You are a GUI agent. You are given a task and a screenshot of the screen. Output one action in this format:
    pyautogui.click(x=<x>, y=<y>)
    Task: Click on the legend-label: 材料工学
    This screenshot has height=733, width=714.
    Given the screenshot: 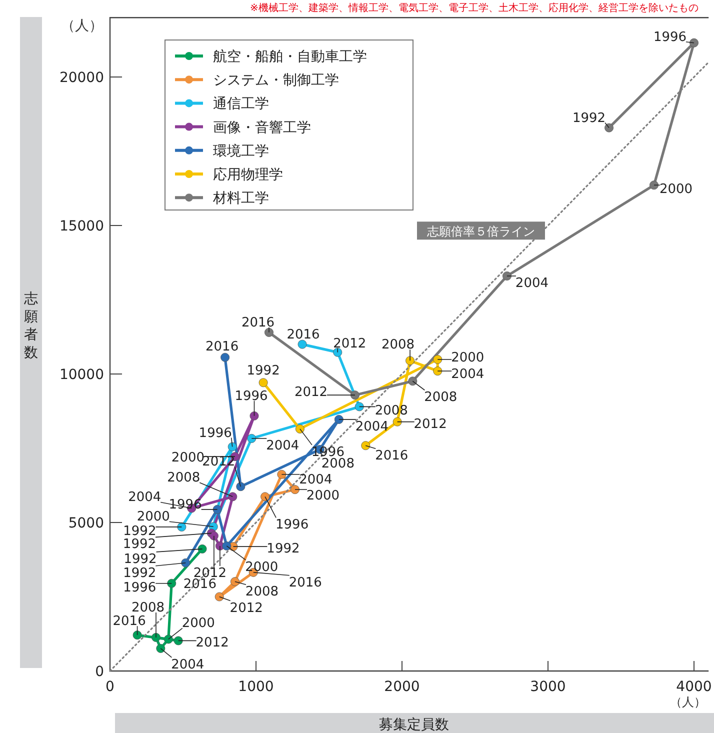 What is the action you would take?
    pyautogui.click(x=240, y=198)
    